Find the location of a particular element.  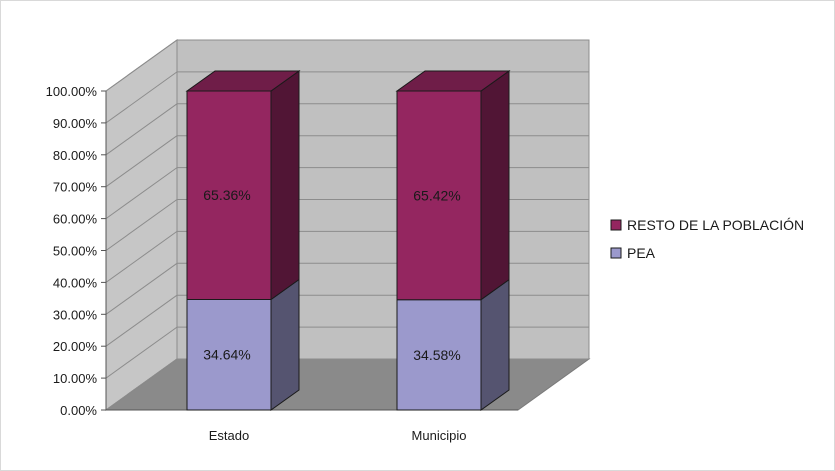

bar-estado-pea: 34.64% is located at coordinates (243, 344).